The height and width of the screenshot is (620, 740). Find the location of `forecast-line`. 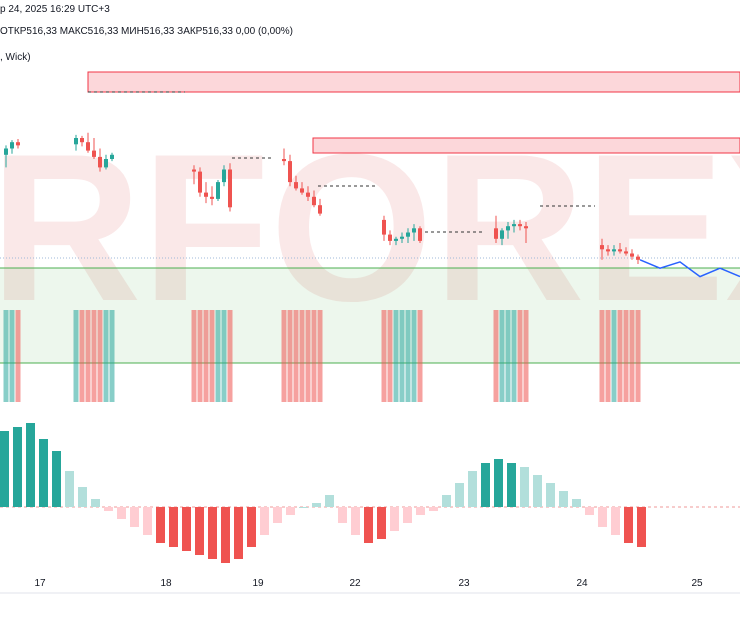

forecast-line is located at coordinates (689, 268).